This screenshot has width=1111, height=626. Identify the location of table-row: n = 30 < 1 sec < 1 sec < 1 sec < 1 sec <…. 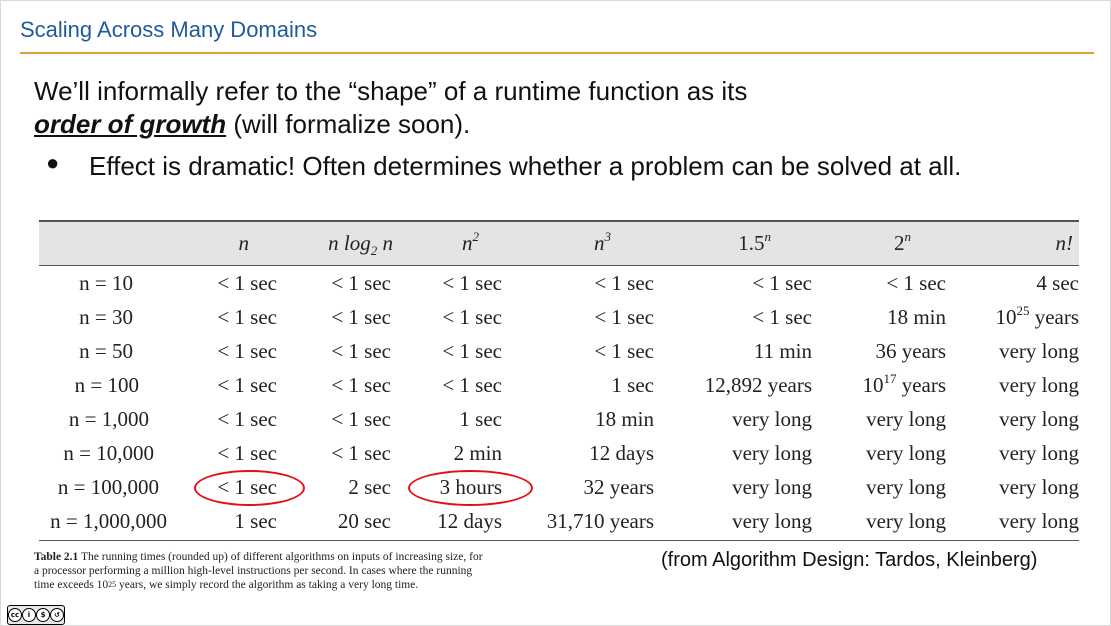
(559, 318).